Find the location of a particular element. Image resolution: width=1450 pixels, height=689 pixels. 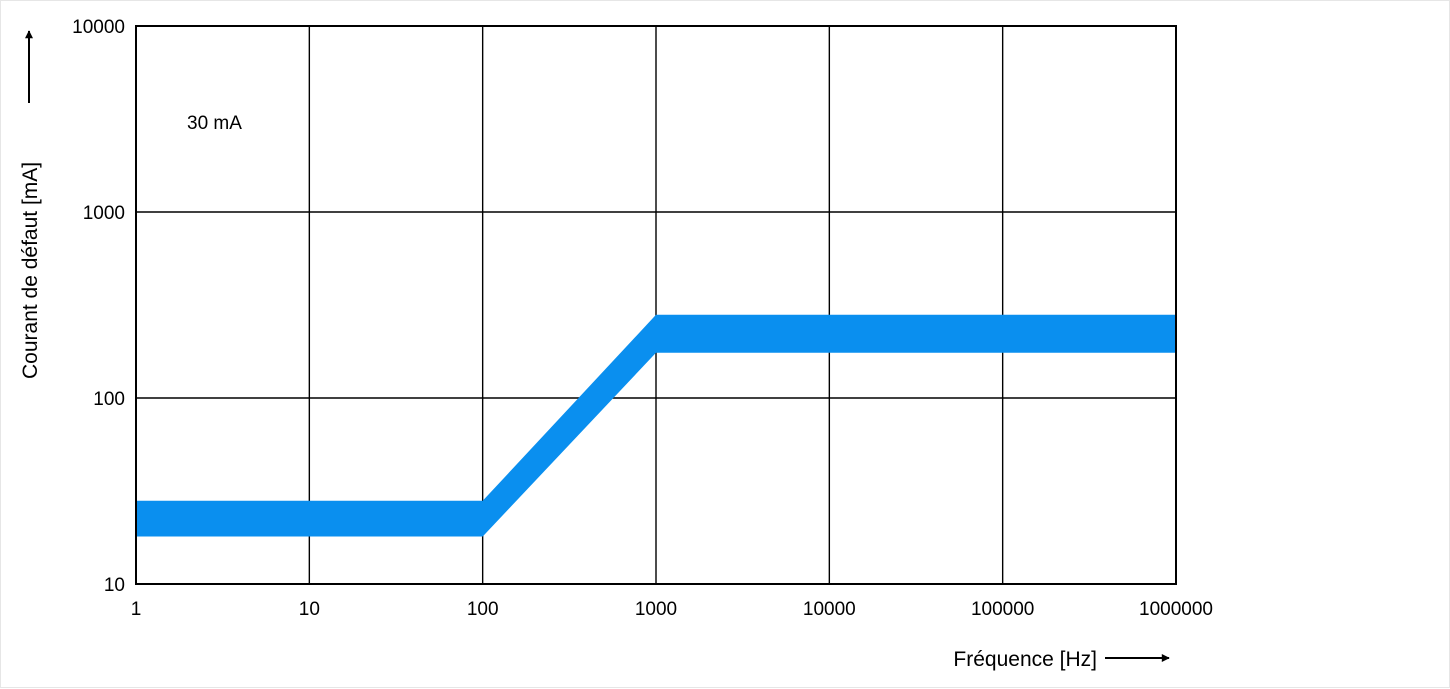

x-tick-label: 100000 is located at coordinates (1002, 609).